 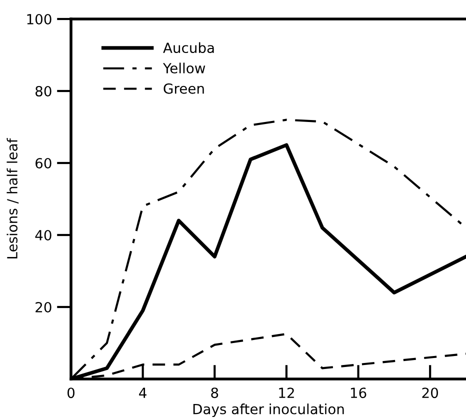 I want to click on x-tick-label: 20, so click(x=430, y=393).